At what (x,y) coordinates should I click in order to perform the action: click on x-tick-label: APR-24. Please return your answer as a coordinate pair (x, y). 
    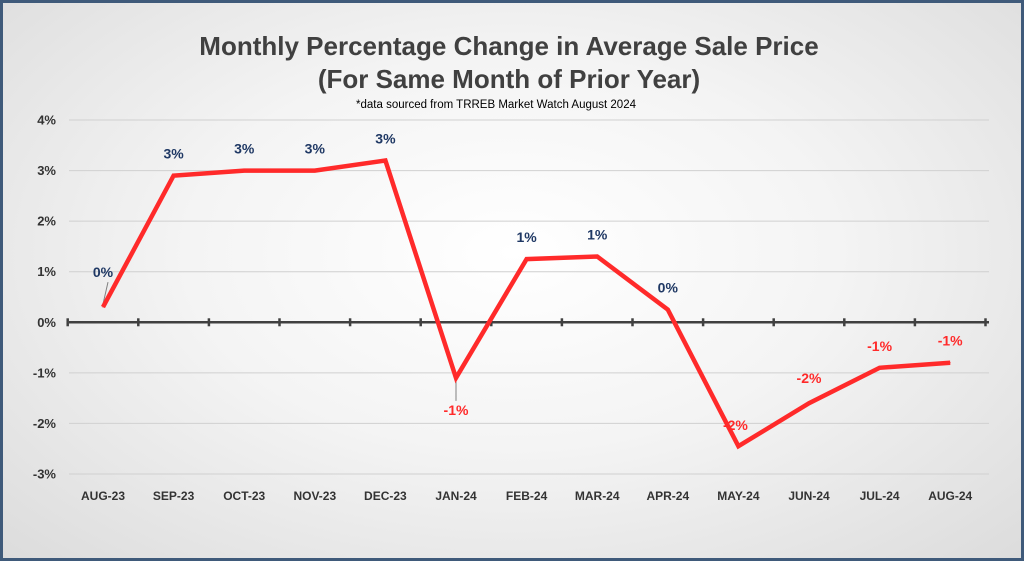
    Looking at the image, I should click on (667, 496).